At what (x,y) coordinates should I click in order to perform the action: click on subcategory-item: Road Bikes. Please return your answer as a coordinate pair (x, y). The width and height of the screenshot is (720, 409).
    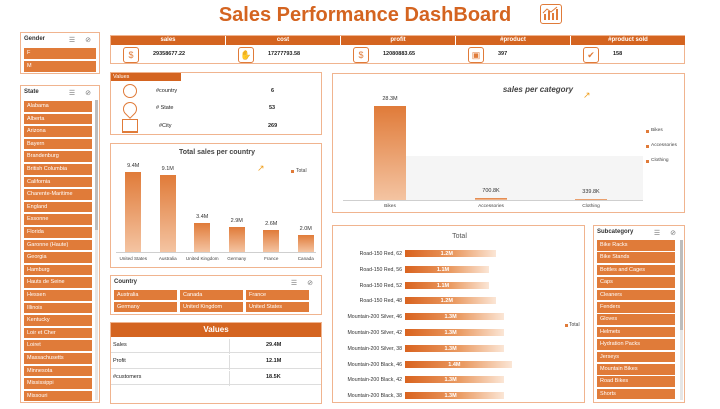
    Looking at the image, I should click on (636, 381).